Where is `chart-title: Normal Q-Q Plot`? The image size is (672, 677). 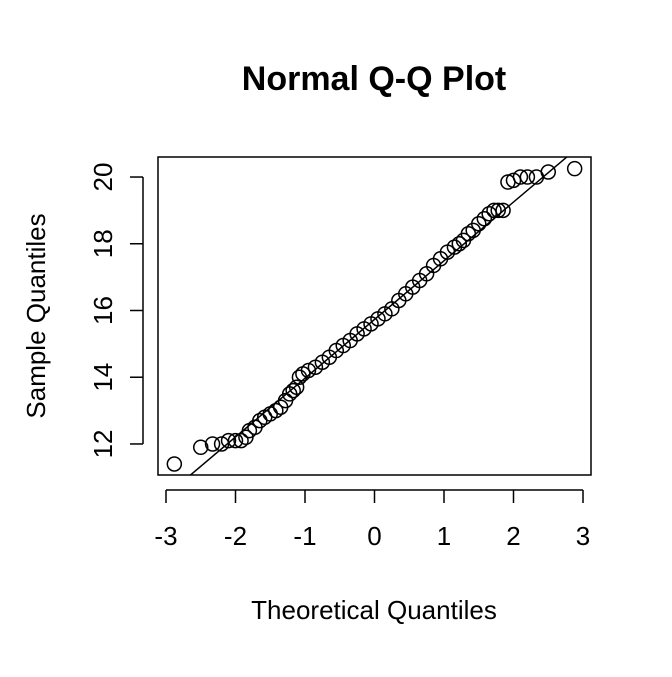
chart-title: Normal Q-Q Plot is located at coordinates (374, 79).